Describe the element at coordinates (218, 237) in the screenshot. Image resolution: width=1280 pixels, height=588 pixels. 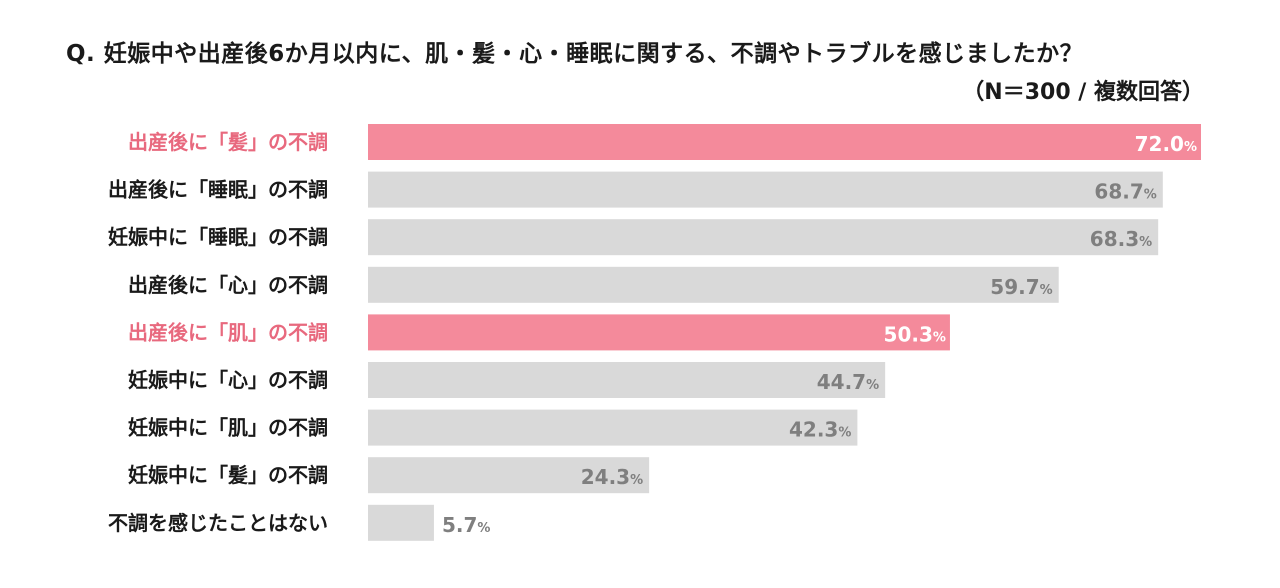
I see `category-label: 妊娠中に「睡眠」の不調` at that location.